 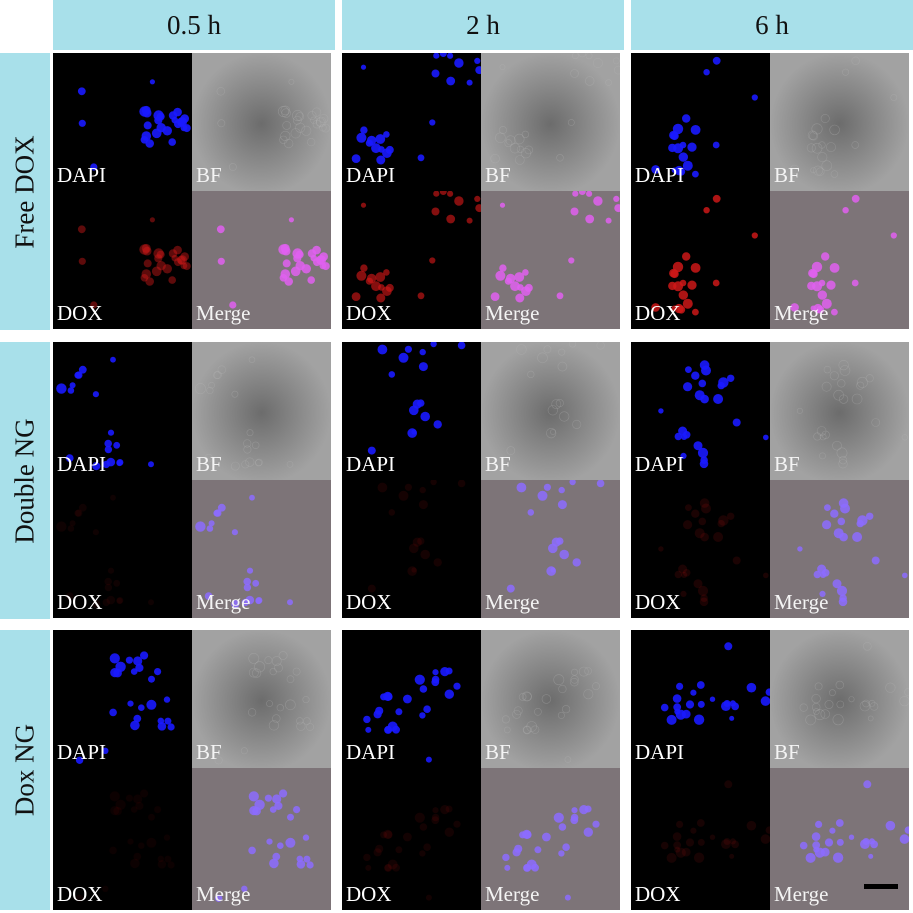 I want to click on panel-group-r2-c1: DAPI BF DOX Merge, so click(x=481, y=770).